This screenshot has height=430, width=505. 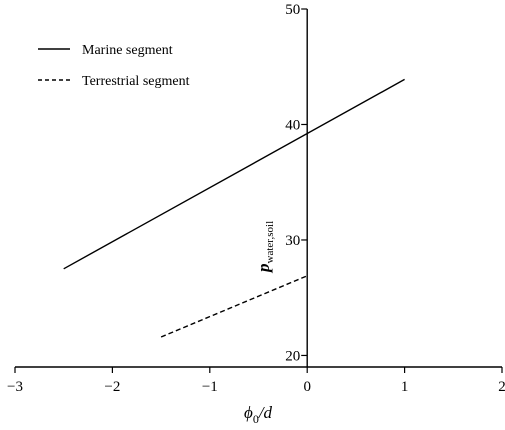 What do you see at coordinates (210, 387) in the screenshot?
I see `x-tick-label: −1` at bounding box center [210, 387].